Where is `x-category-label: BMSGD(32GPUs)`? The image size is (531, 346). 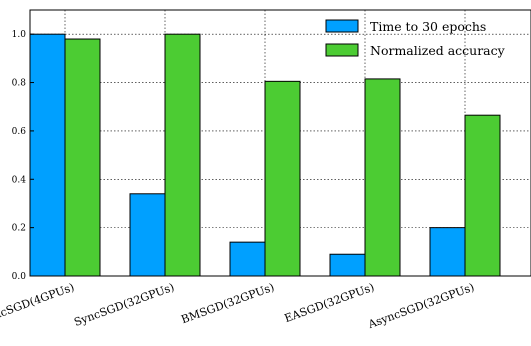 x-category-label: BMSGD(32GPUs) is located at coordinates (228, 304).